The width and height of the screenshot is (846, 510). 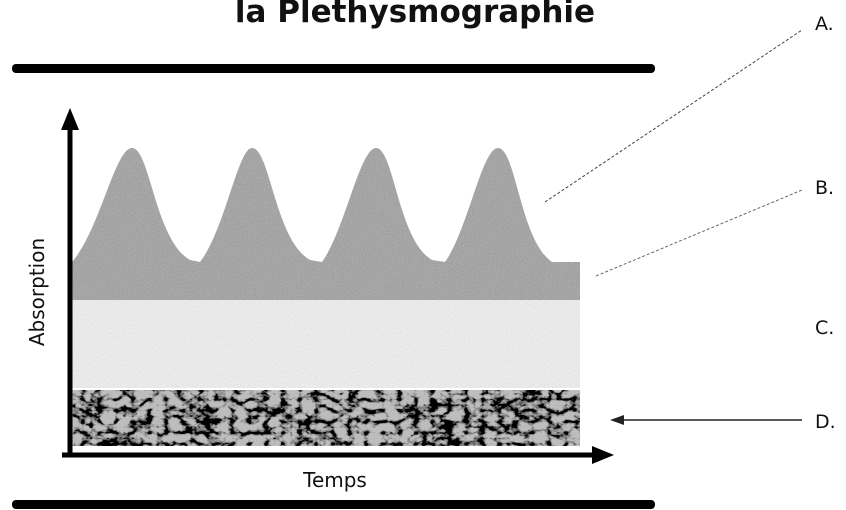 I want to click on region-c, so click(x=326, y=344).